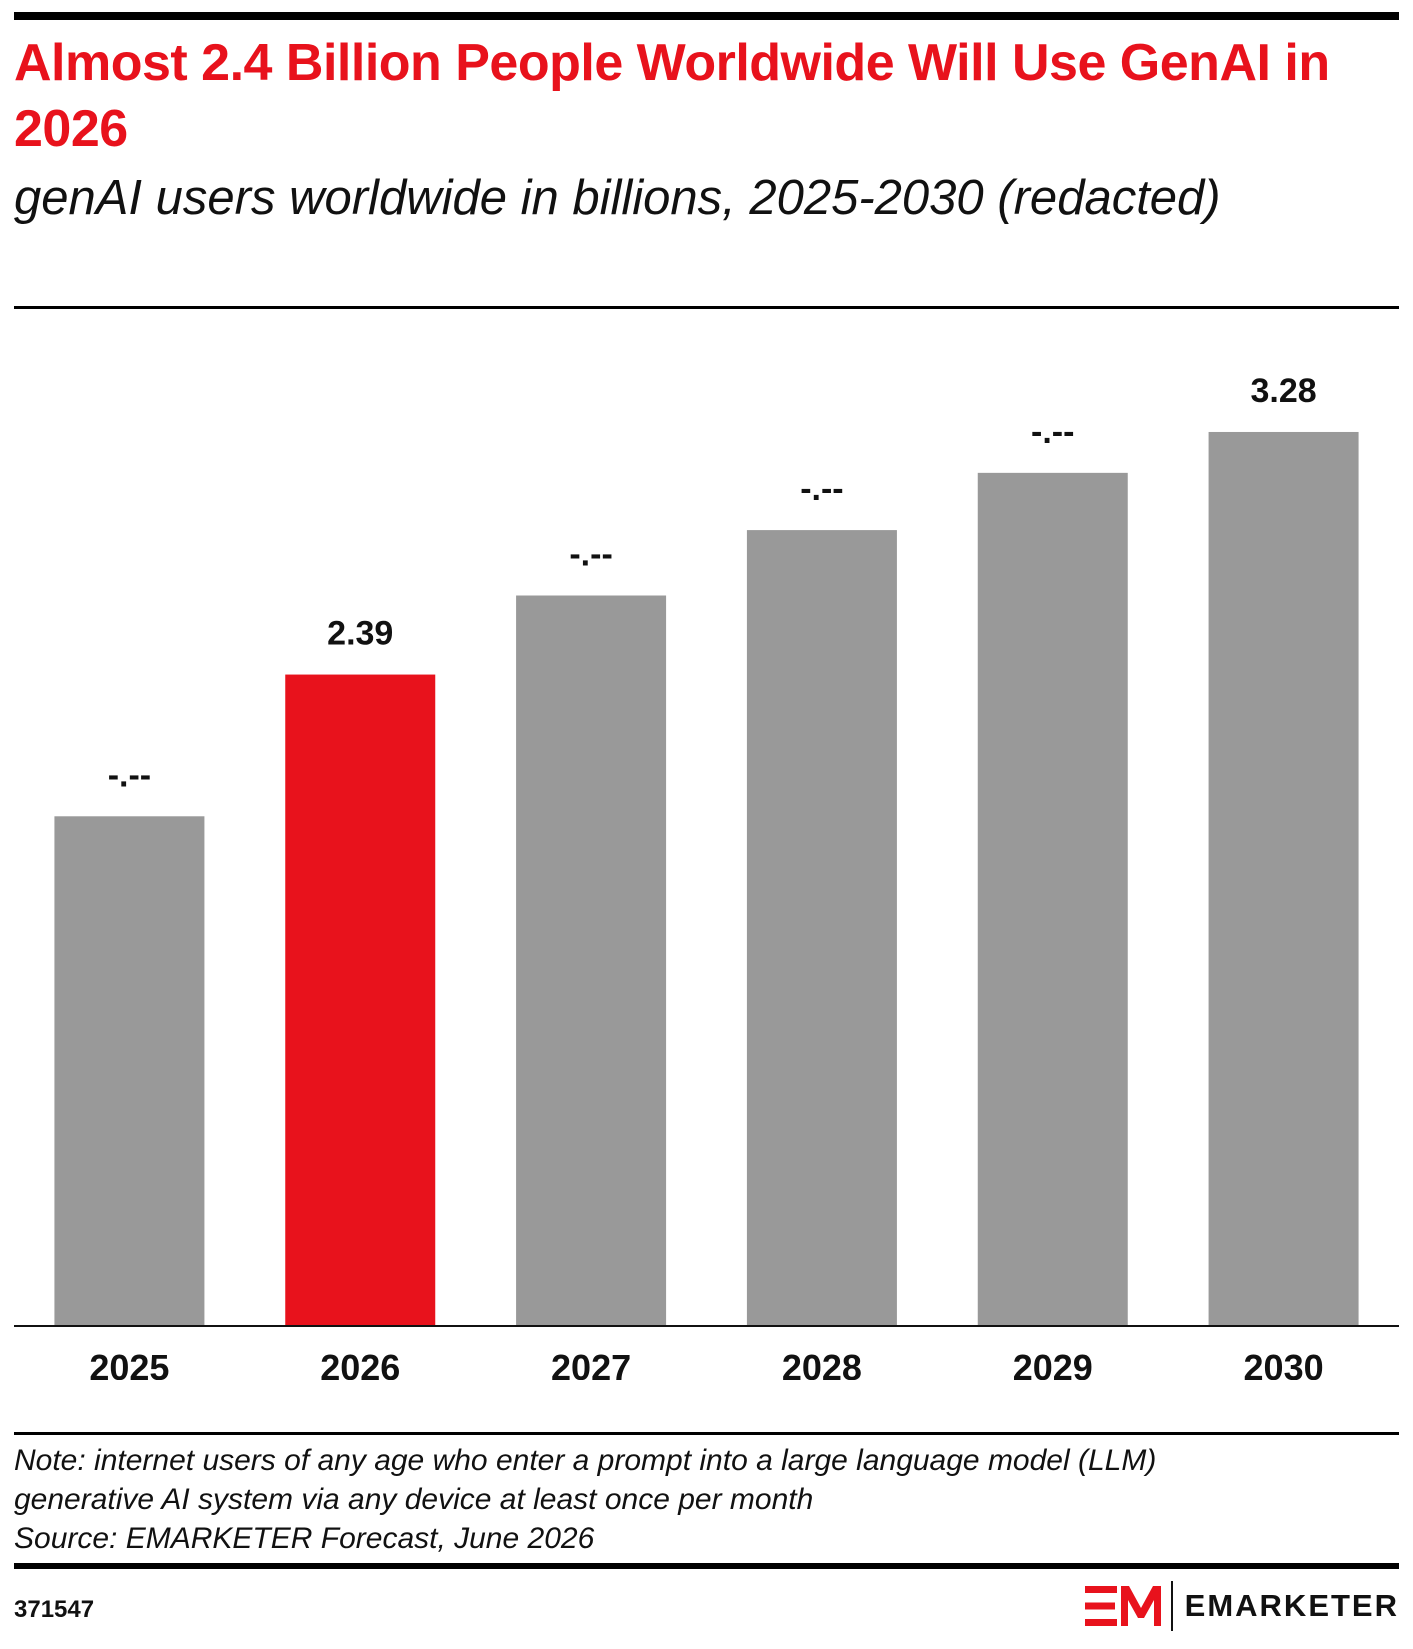 The width and height of the screenshot is (1413, 1649). Describe the element at coordinates (129, 1363) in the screenshot. I see `x-tick-label-2025: 2025` at that location.